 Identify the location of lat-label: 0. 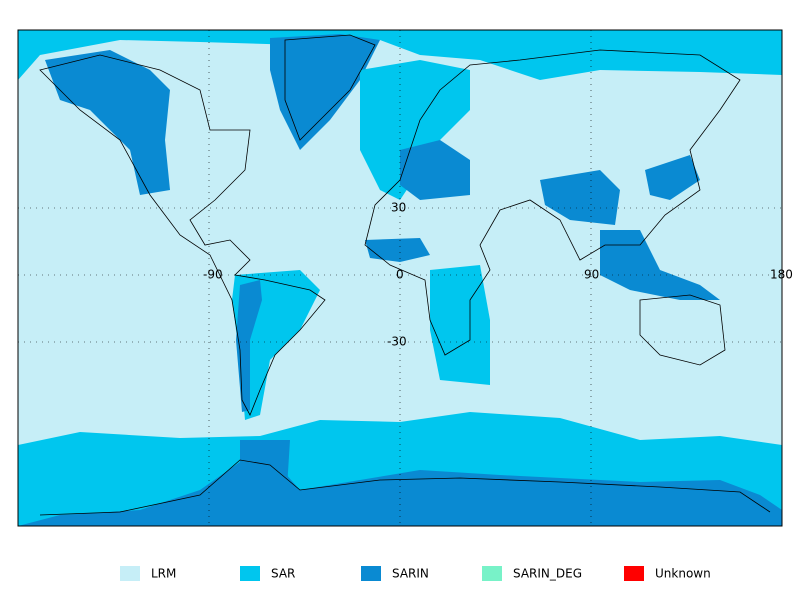
(400, 275).